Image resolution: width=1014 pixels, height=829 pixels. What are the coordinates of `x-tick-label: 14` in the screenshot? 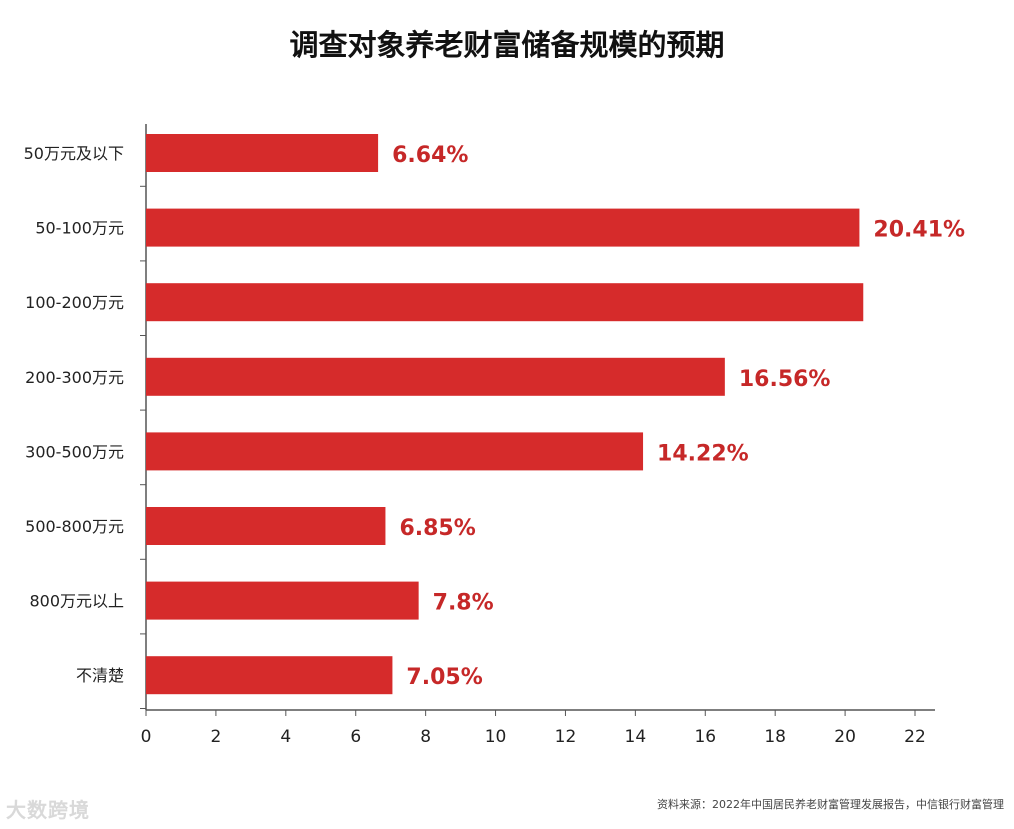 It's located at (636, 737).